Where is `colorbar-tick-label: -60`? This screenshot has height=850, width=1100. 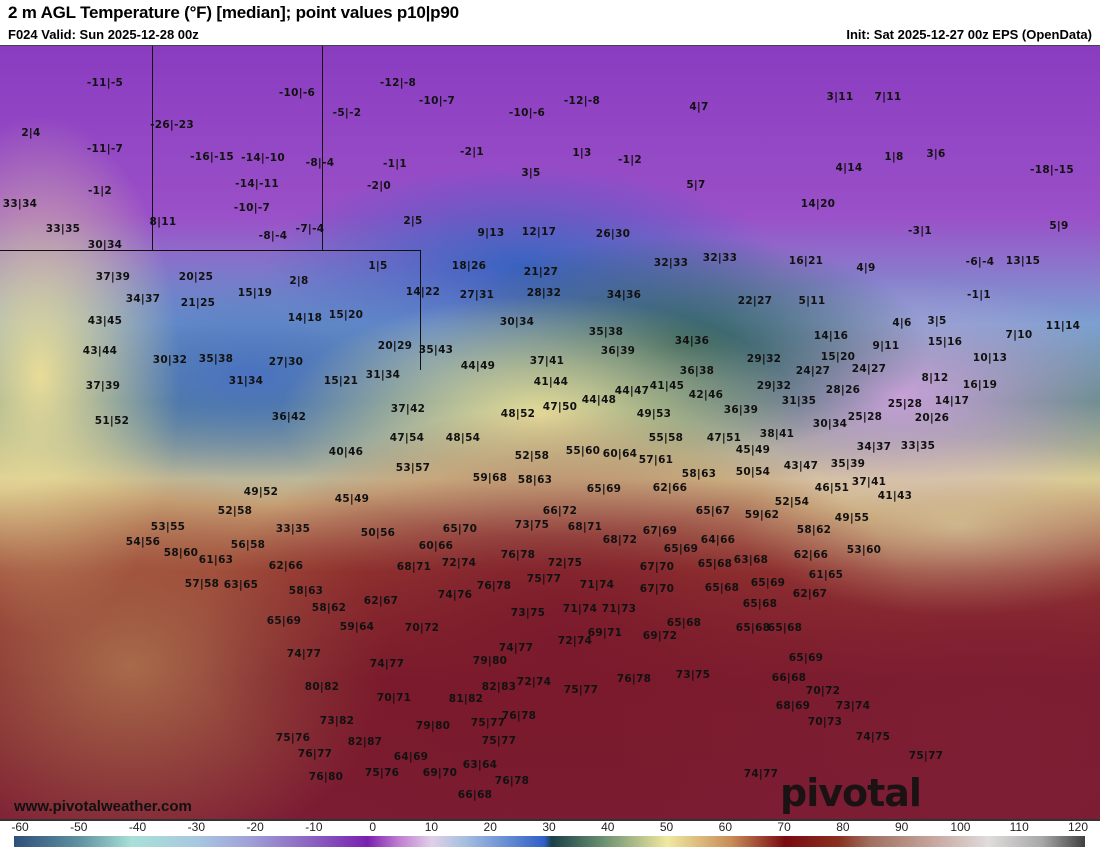 colorbar-tick-label: -60 is located at coordinates (20, 827).